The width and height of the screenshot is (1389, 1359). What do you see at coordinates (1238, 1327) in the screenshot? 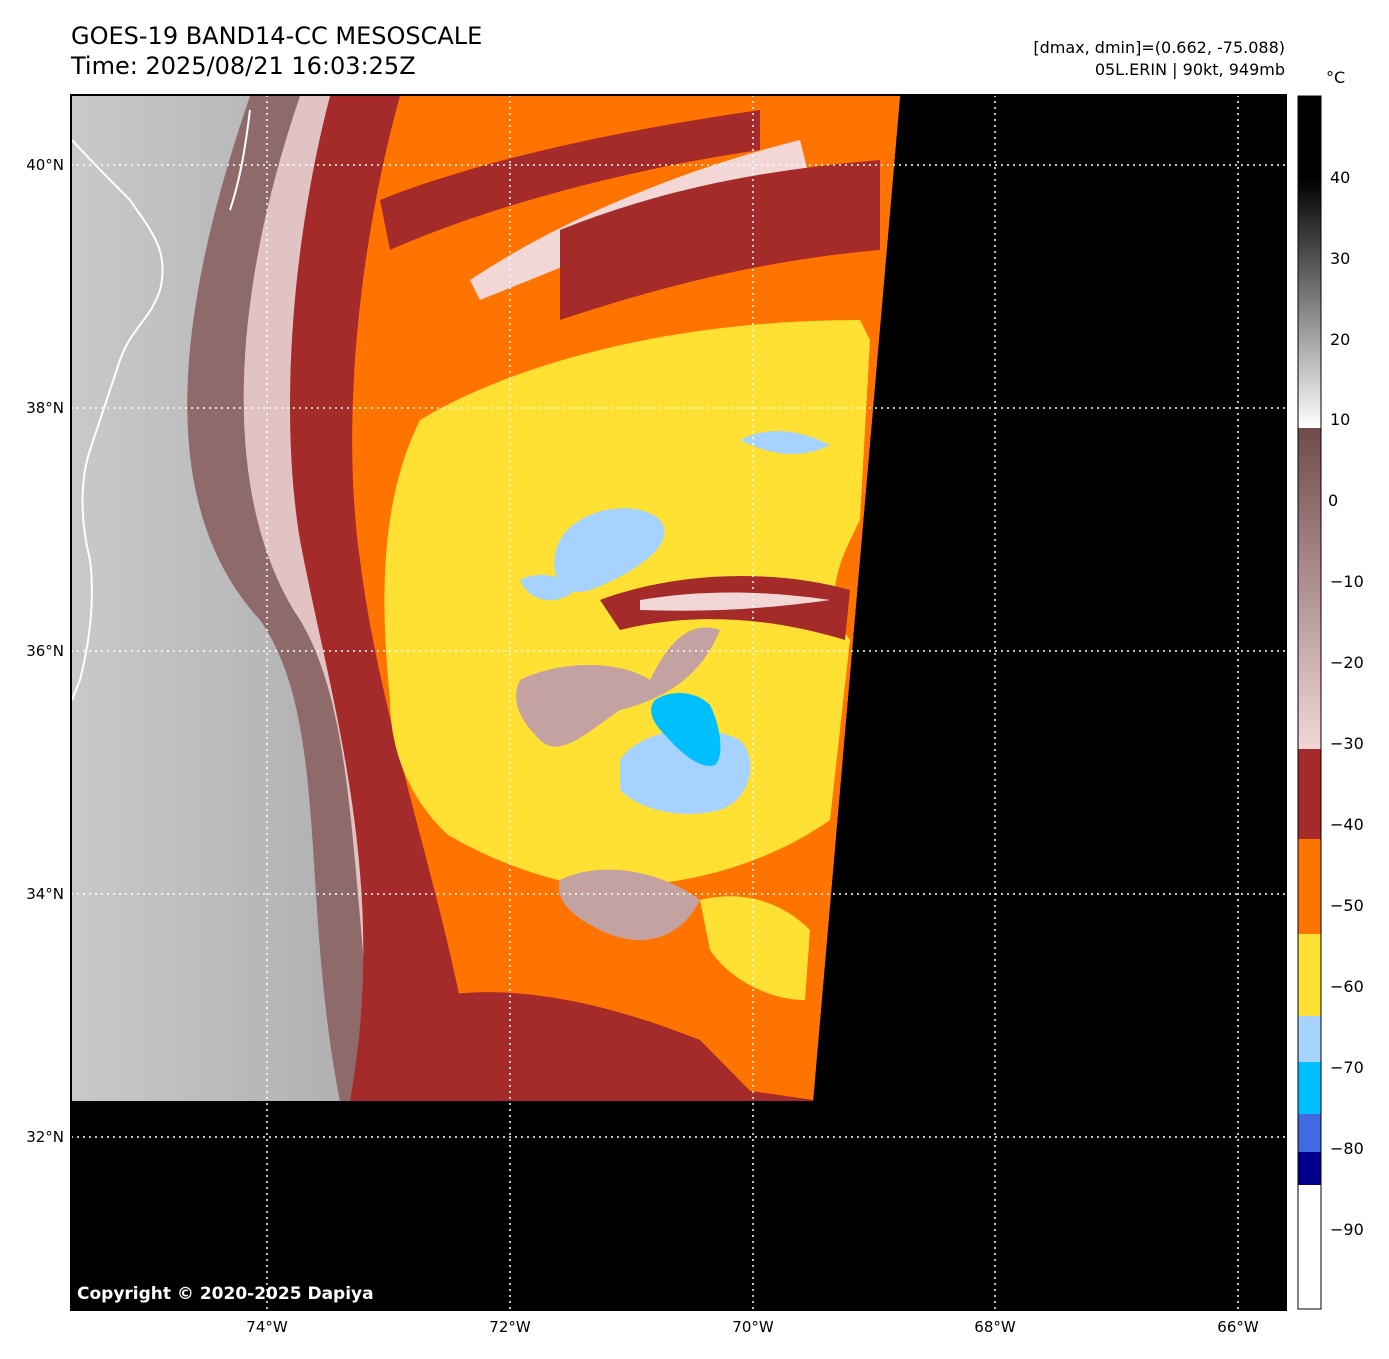
I see `lon-label-66w: 66°W` at bounding box center [1238, 1327].